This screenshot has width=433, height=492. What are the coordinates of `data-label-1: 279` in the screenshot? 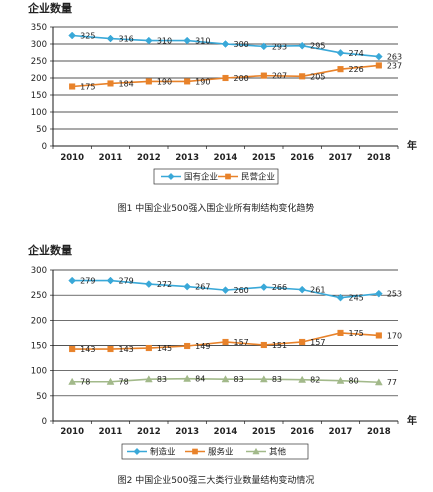 It's located at (87, 281).